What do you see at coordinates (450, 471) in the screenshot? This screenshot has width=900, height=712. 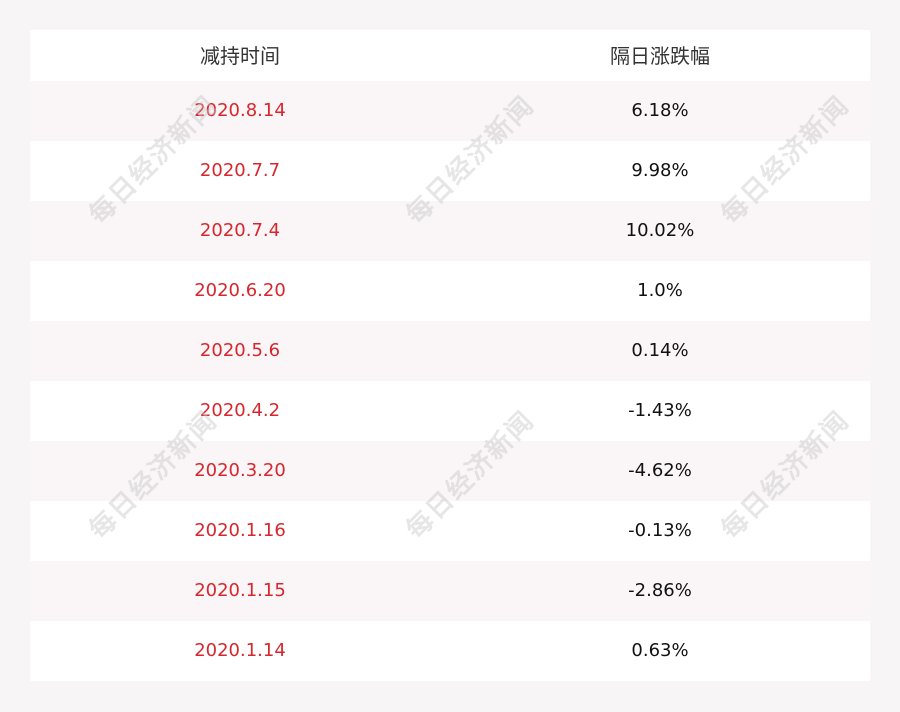 I see `table-row: 2020.3.20 -4.62%` at bounding box center [450, 471].